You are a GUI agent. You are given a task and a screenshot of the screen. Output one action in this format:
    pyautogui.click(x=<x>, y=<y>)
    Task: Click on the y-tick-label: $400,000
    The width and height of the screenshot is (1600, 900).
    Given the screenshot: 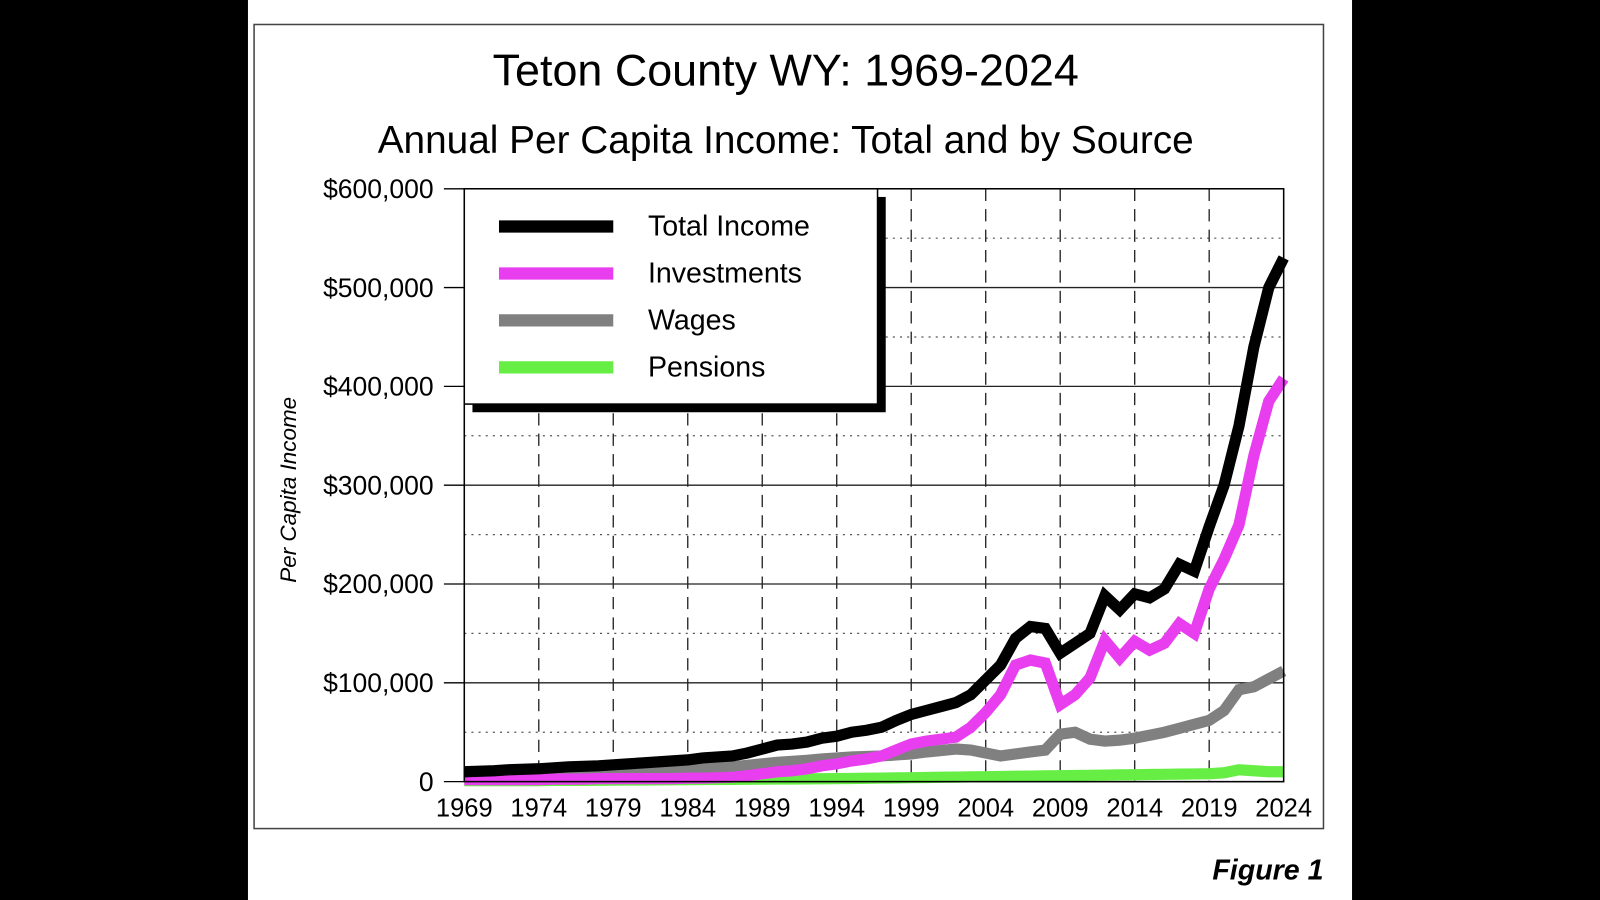 What is the action you would take?
    pyautogui.click(x=378, y=387)
    